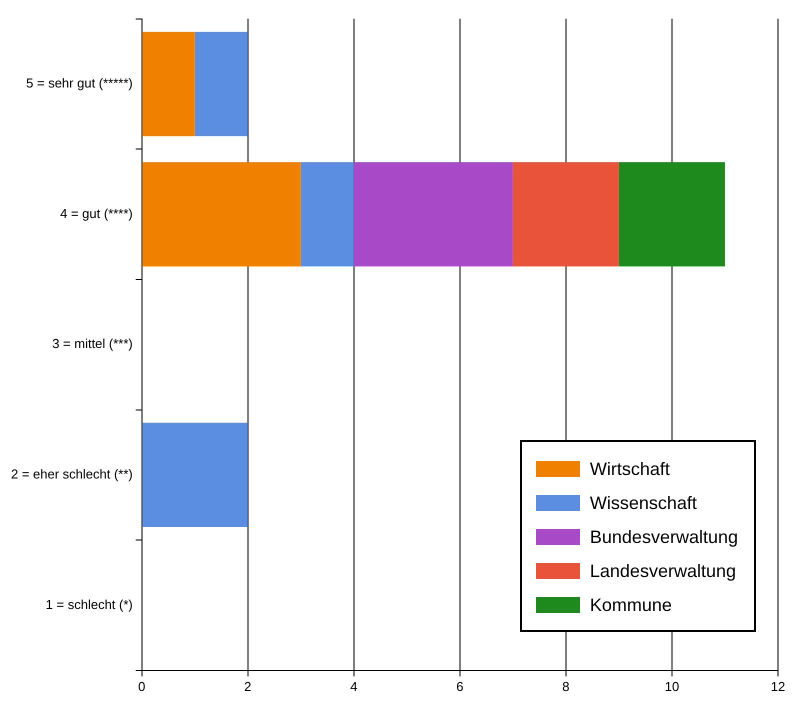 The height and width of the screenshot is (701, 806). What do you see at coordinates (354, 686) in the screenshot?
I see `x-tick-label: 4` at bounding box center [354, 686].